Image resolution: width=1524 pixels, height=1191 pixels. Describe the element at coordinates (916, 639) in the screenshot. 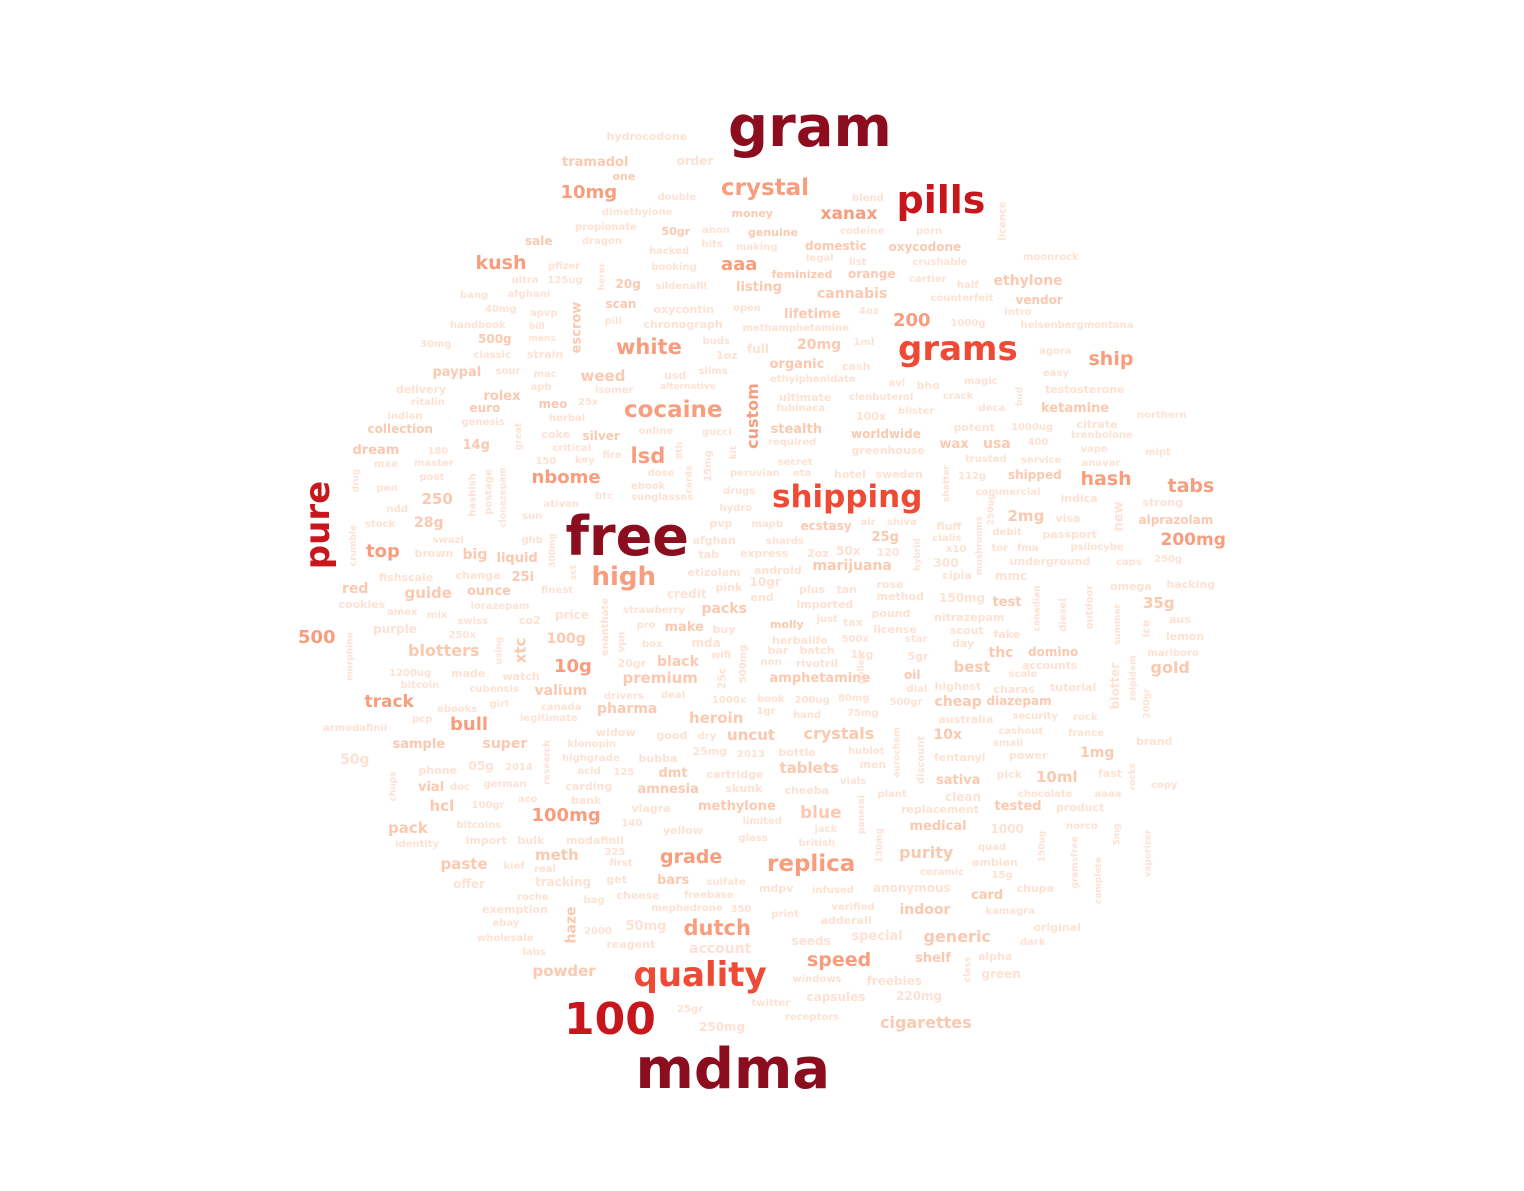

I see `word-star: star` at that location.